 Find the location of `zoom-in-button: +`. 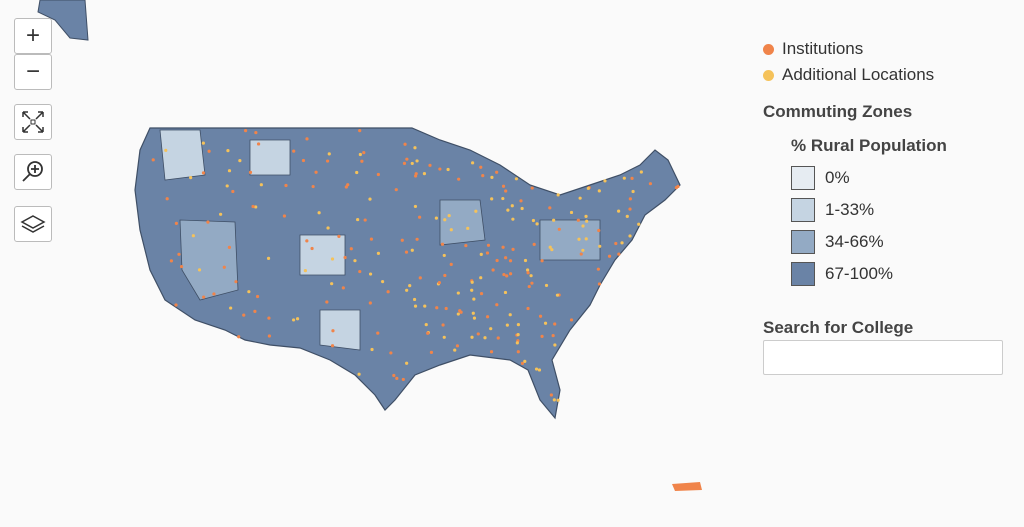

zoom-in-button: + is located at coordinates (33, 36).